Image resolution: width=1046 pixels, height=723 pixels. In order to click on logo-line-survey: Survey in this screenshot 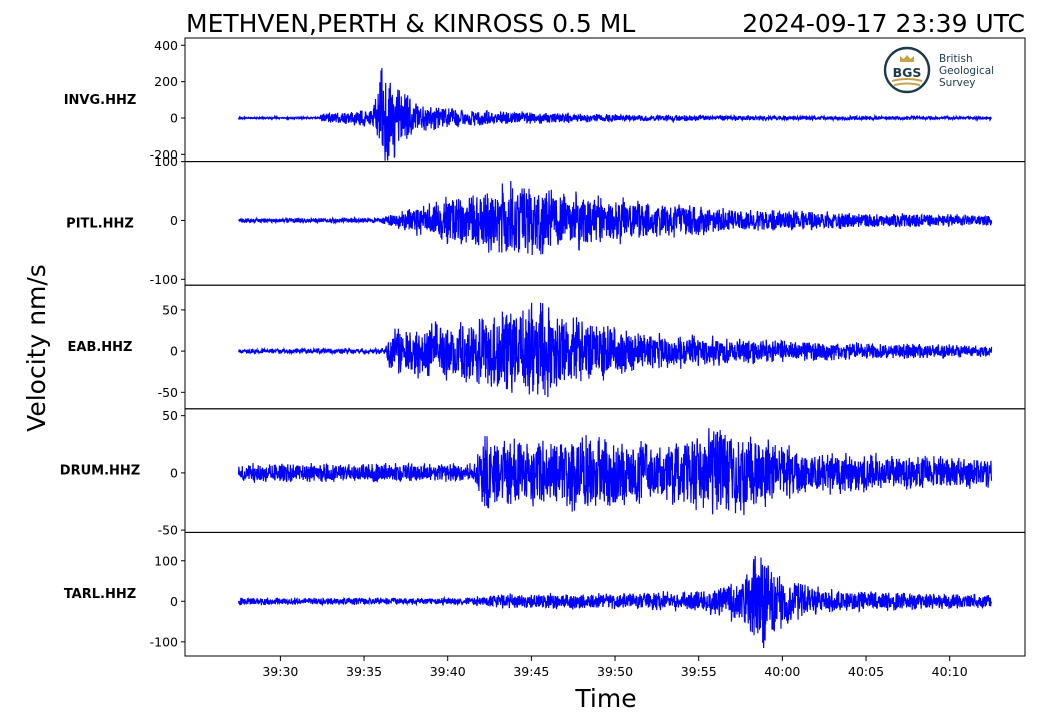, I will do `click(957, 83)`.